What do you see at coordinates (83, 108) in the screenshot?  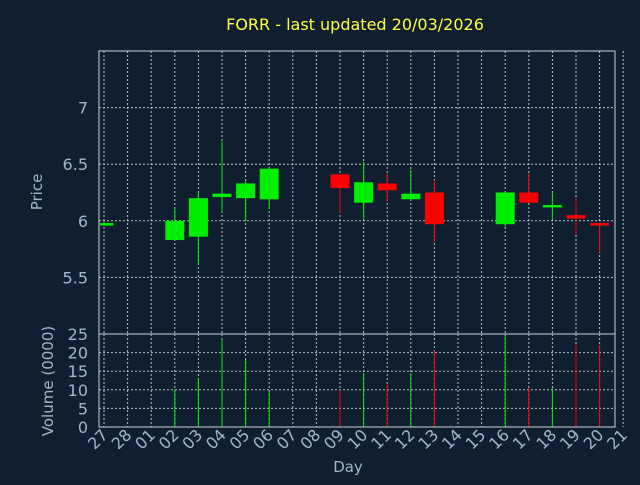 I see `price-tick-label-3: 7` at bounding box center [83, 108].